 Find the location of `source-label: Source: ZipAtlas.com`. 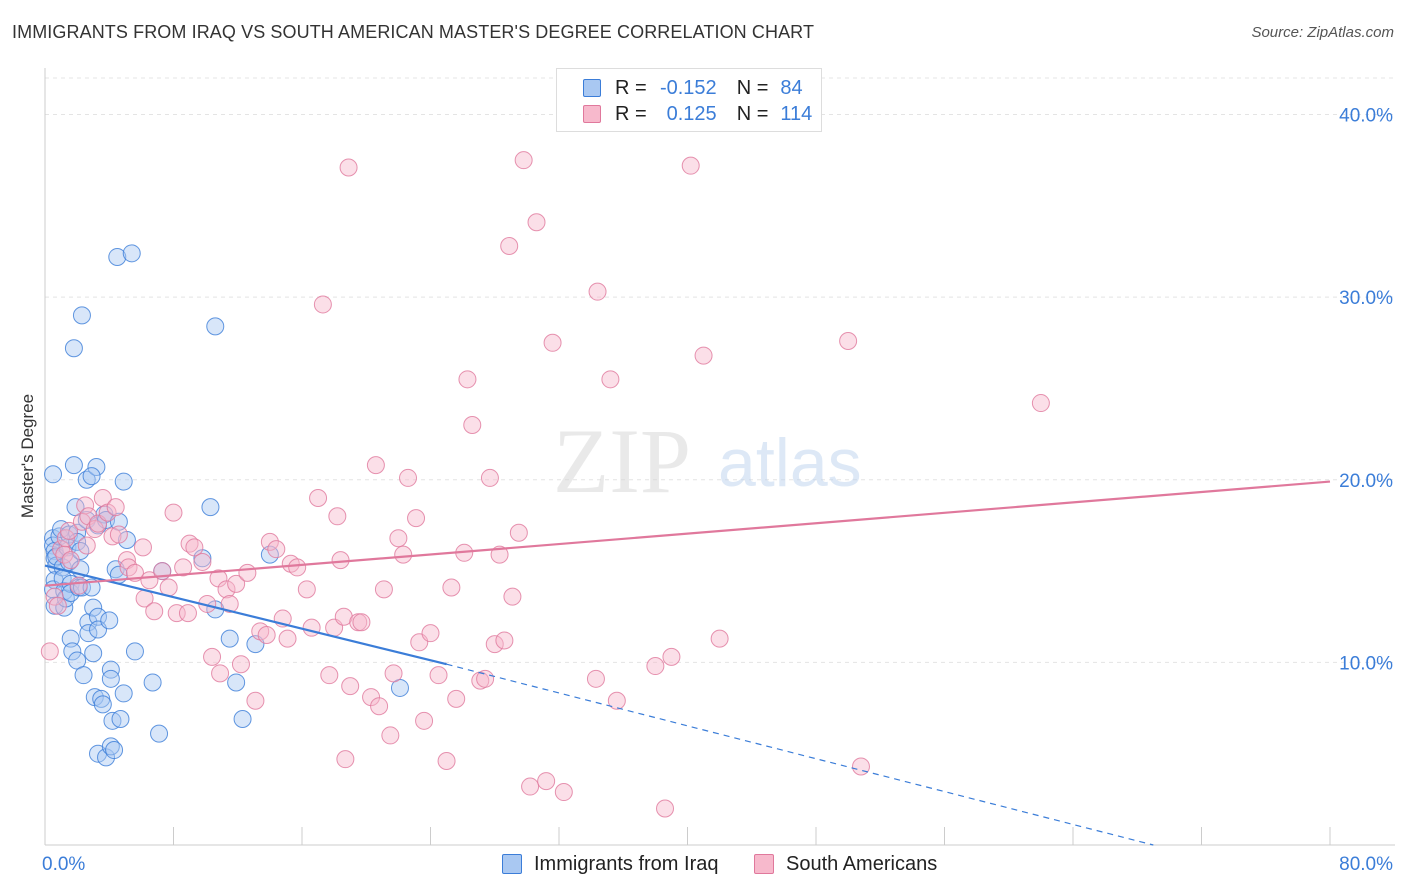

source-label: Source: ZipAtlas.com is located at coordinates (1322, 32).